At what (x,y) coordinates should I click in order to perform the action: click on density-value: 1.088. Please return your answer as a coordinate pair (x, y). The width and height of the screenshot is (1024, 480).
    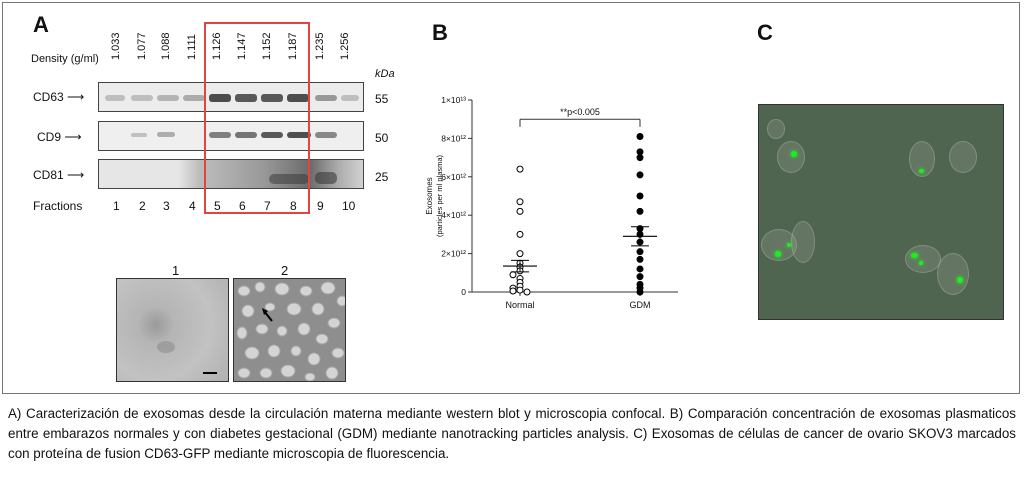
    Looking at the image, I should click on (166, 46).